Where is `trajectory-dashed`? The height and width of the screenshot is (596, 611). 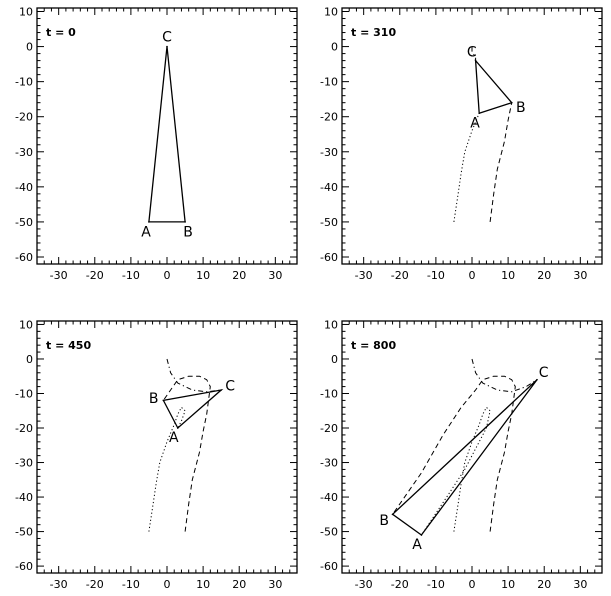 trajectory-dashed is located at coordinates (454, 453).